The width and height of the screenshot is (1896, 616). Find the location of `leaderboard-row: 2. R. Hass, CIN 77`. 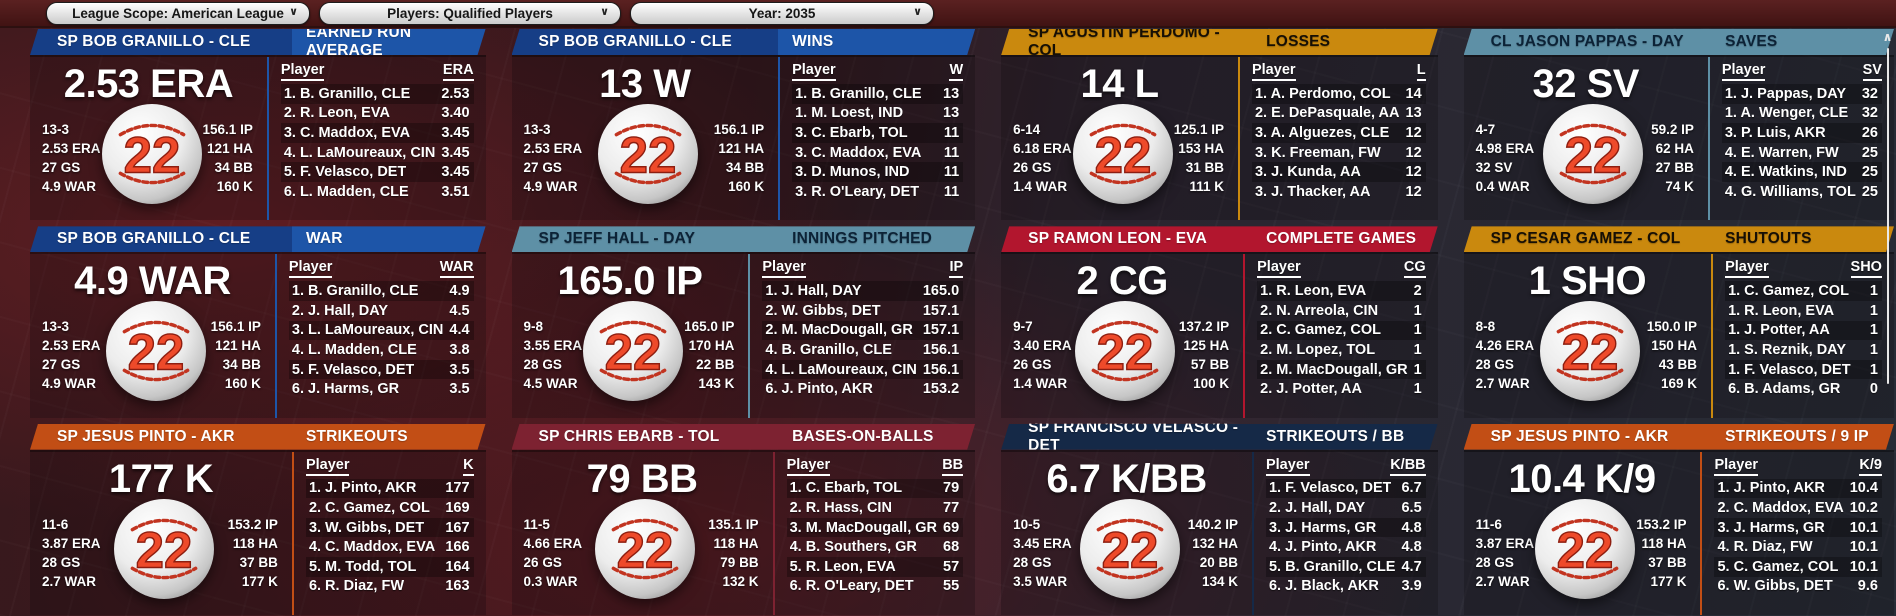

leaderboard-row: 2. R. Hass, CIN 77 is located at coordinates (875, 508).